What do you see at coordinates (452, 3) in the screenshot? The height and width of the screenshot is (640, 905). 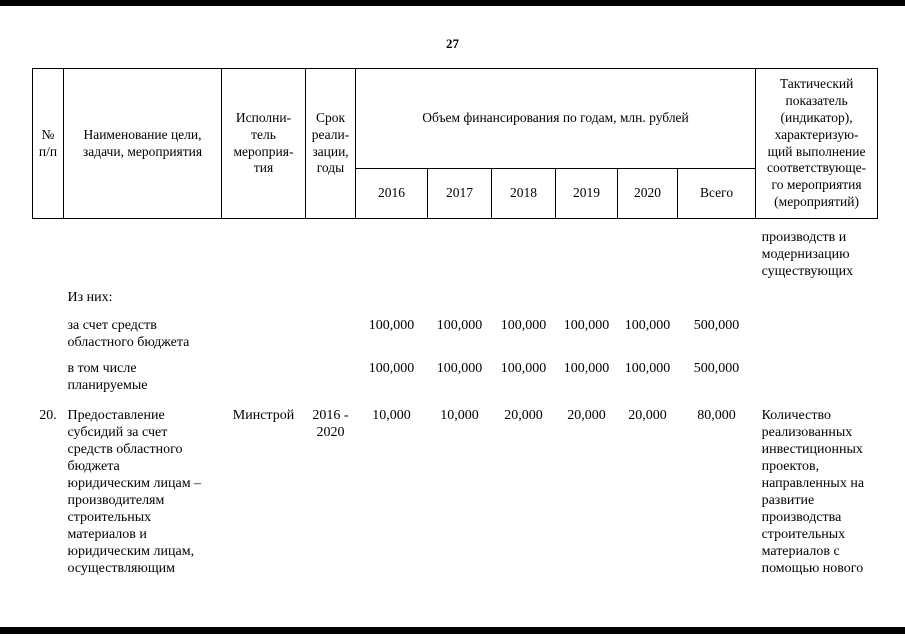 I see `page-border-top` at bounding box center [452, 3].